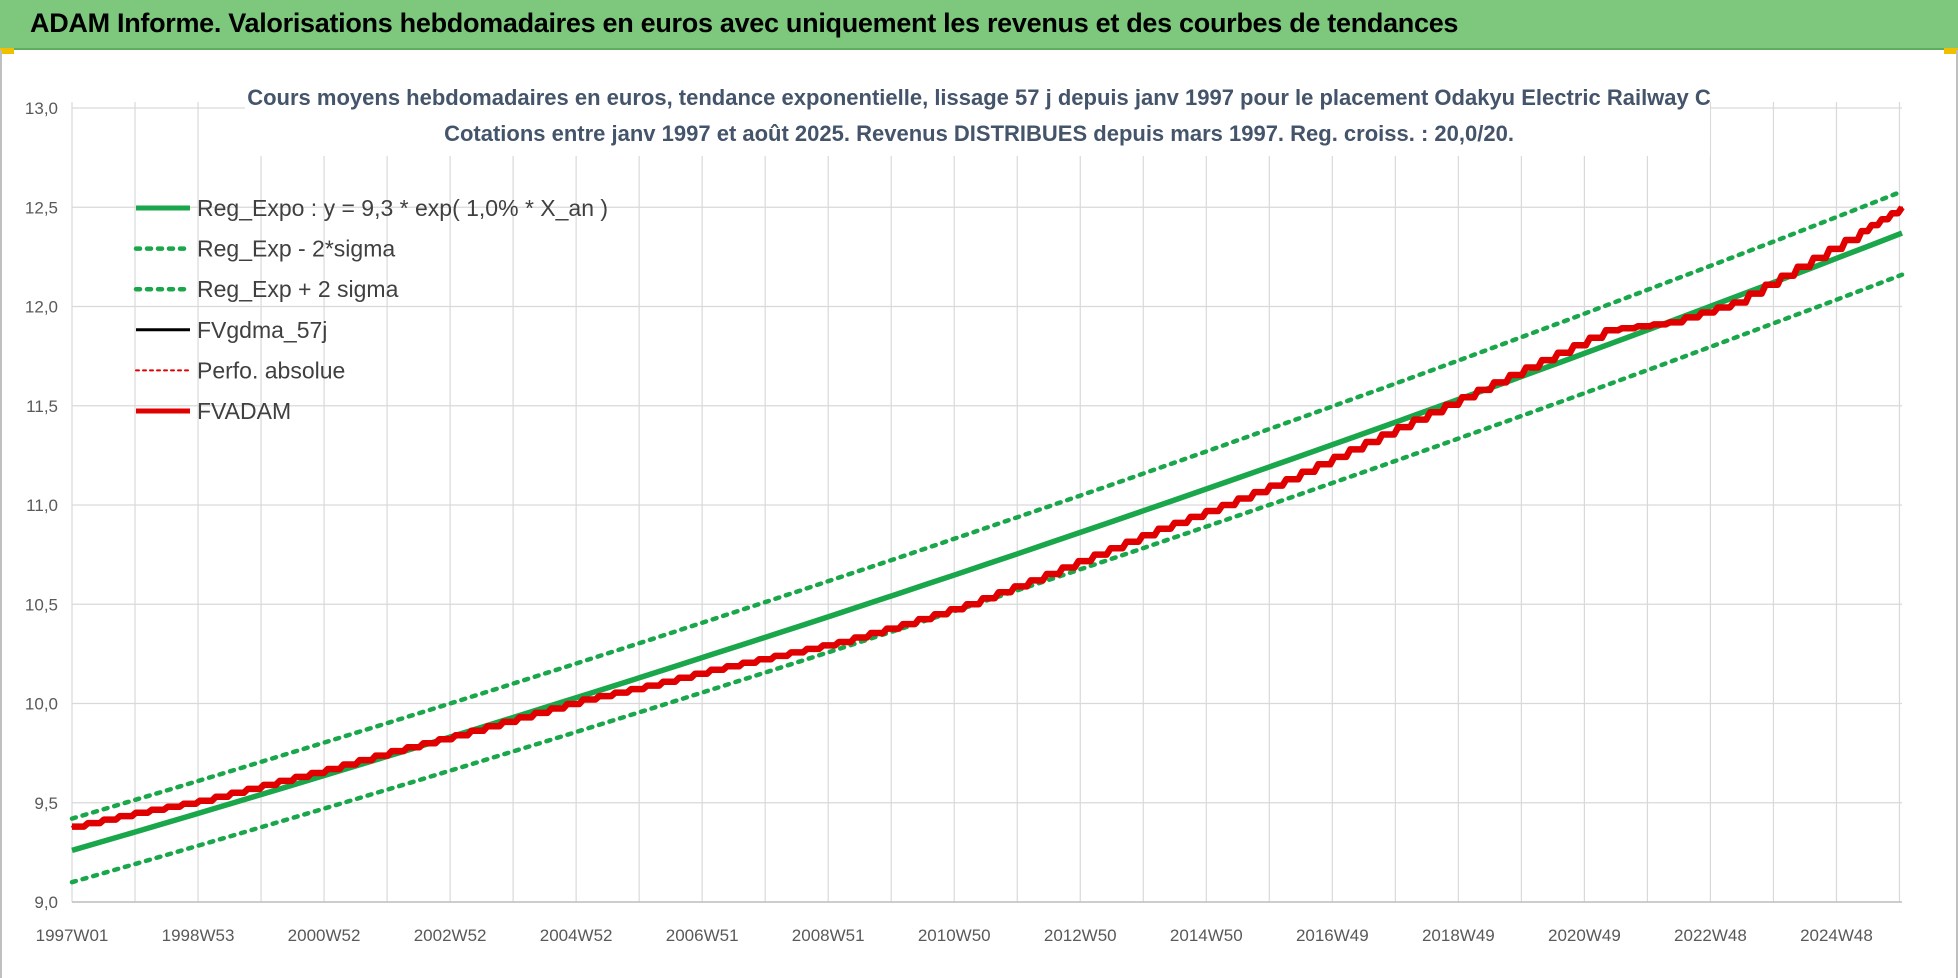 This screenshot has height=978, width=1958. What do you see at coordinates (42, 406) in the screenshot?
I see `y-tick-label: 11,5` at bounding box center [42, 406].